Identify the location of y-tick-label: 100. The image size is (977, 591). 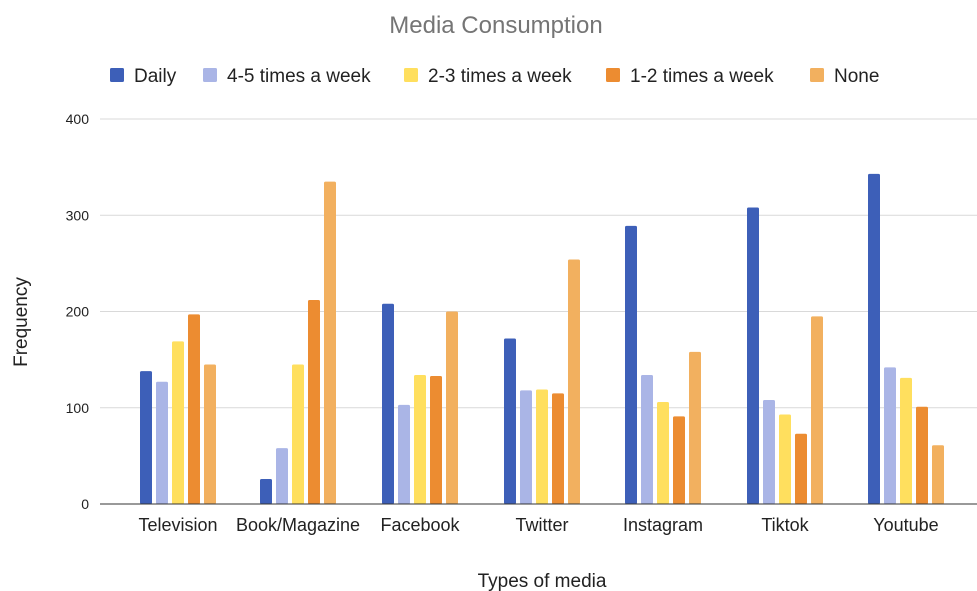
(78, 408).